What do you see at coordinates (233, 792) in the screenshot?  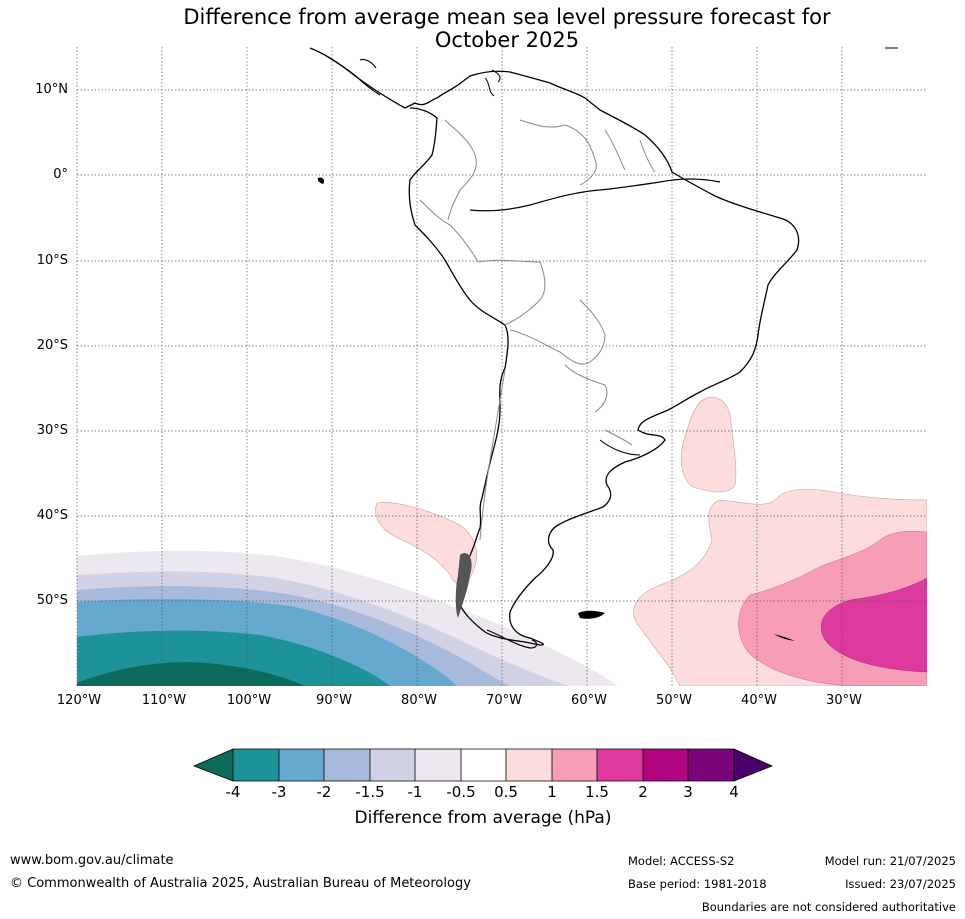 I see `colorbar-label: -4` at bounding box center [233, 792].